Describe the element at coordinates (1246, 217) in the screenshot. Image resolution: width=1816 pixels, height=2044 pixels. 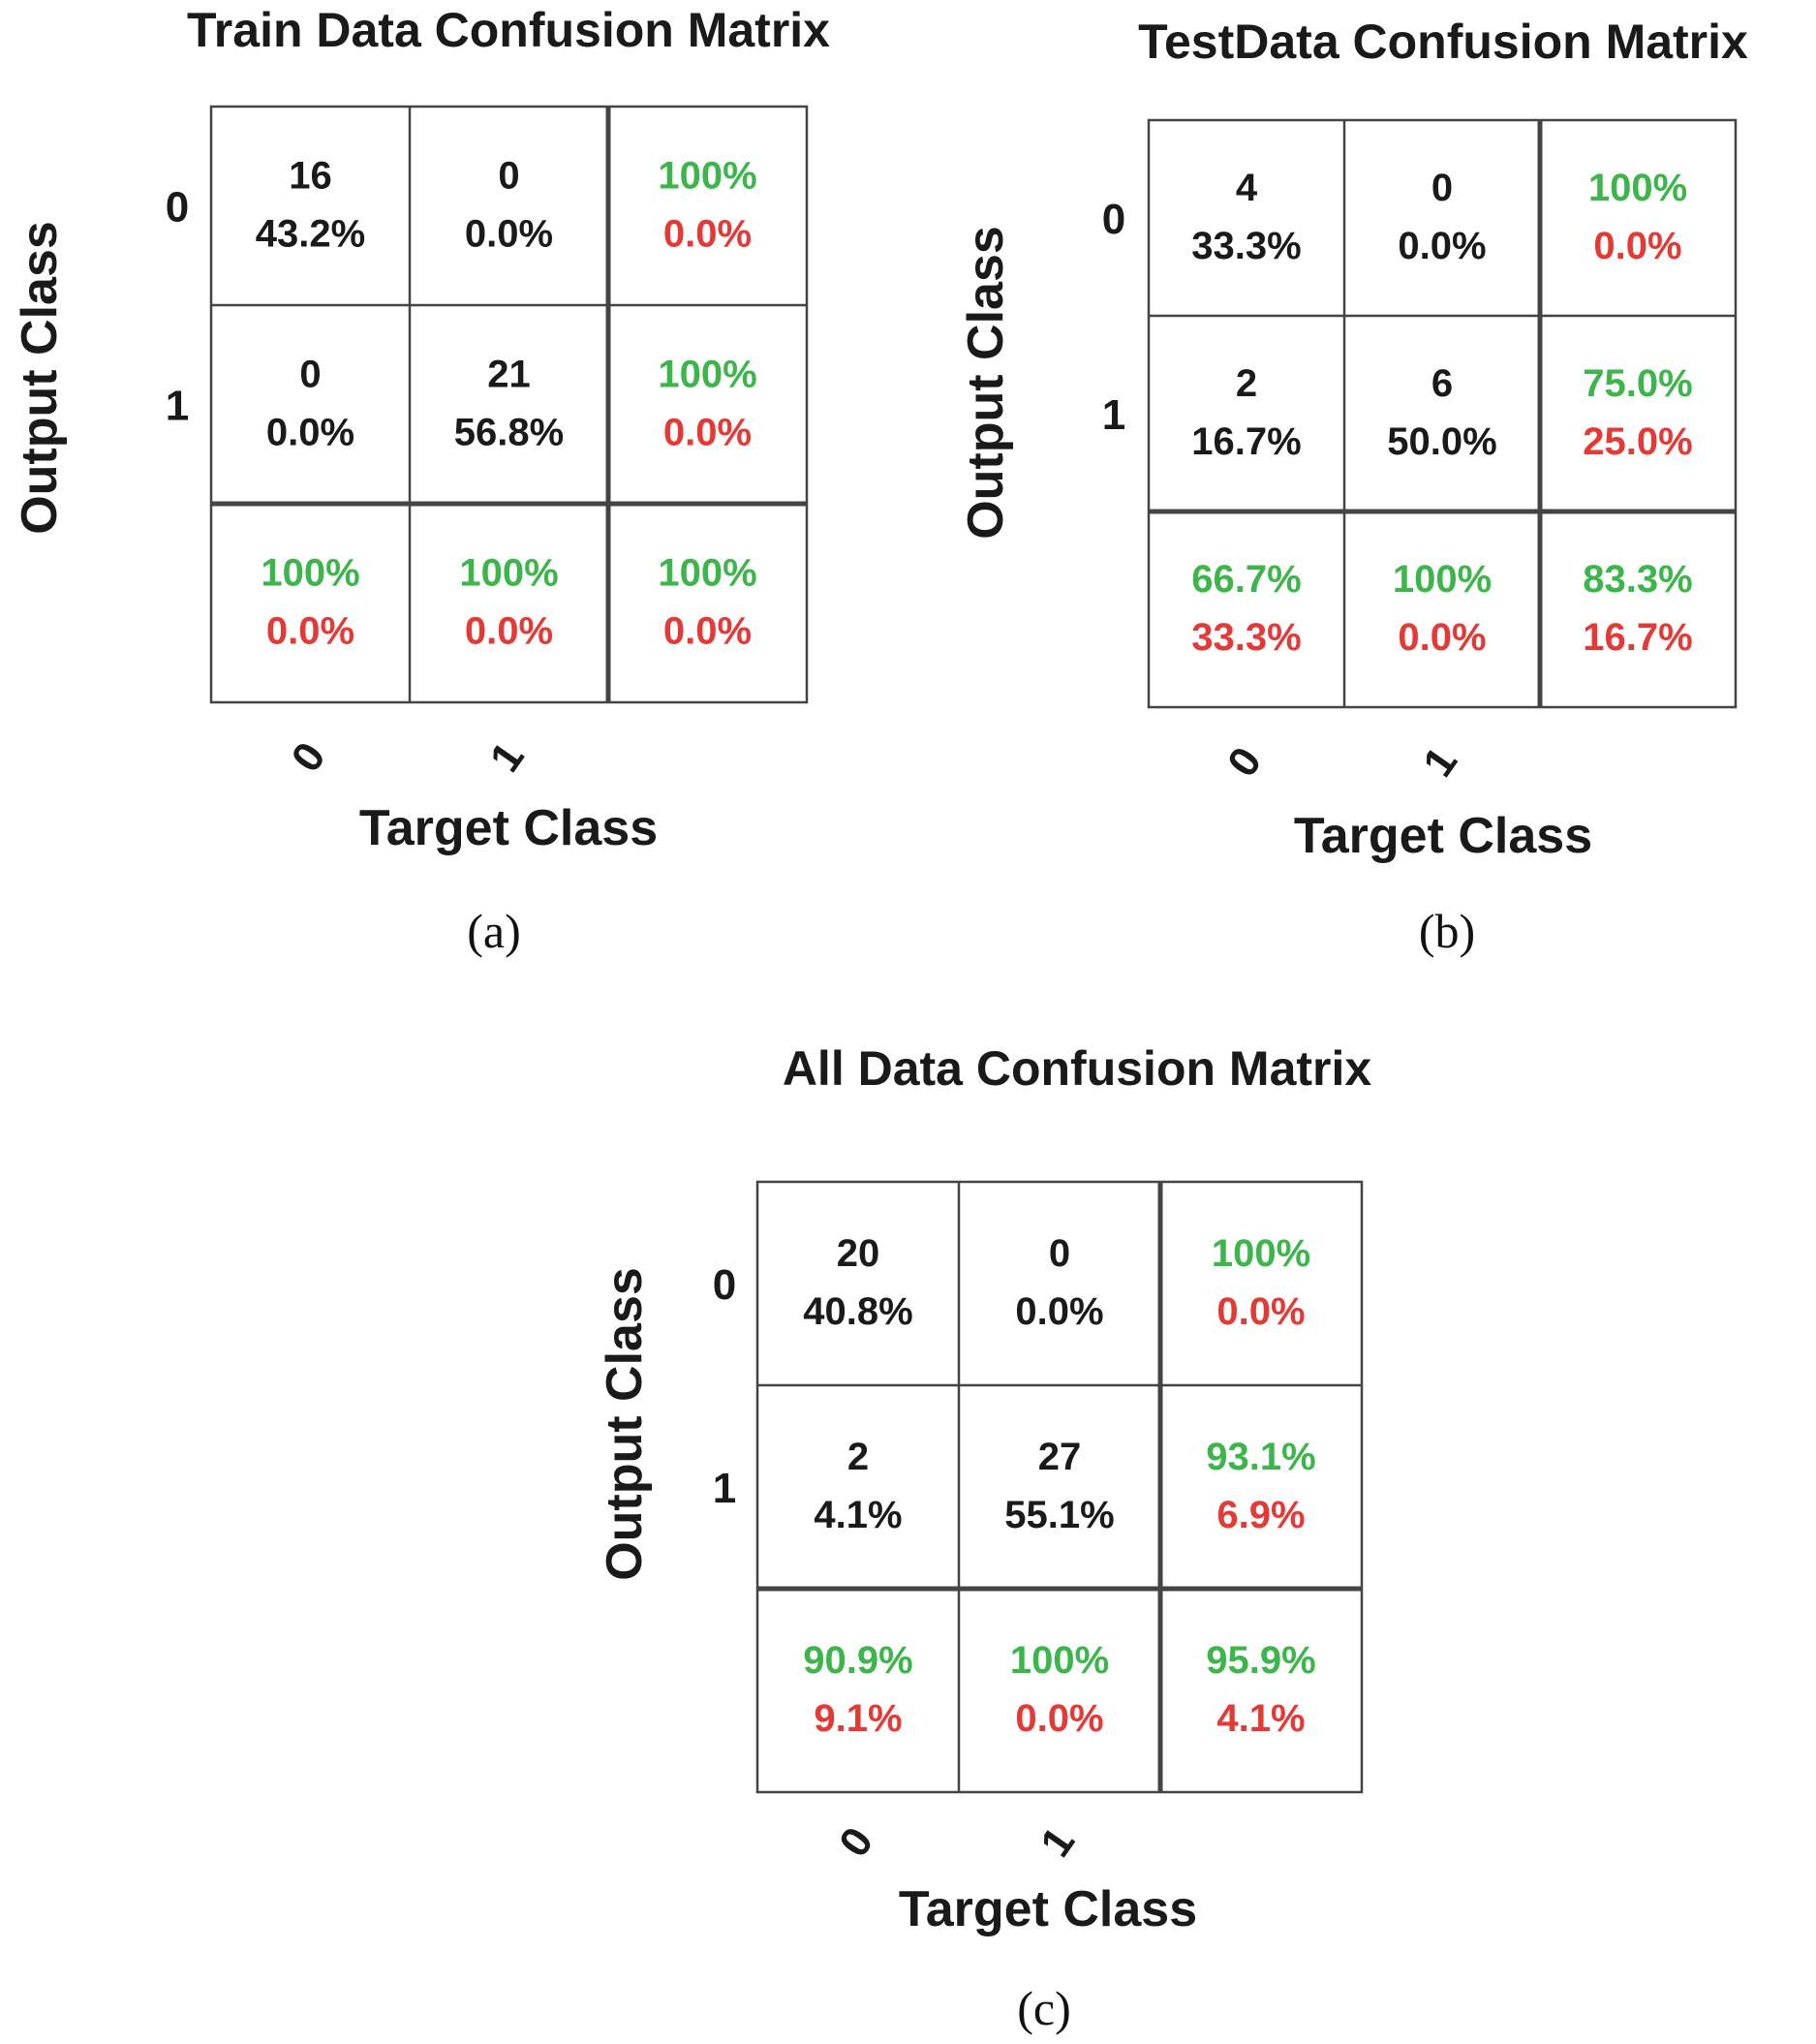
I see `test-cell-r0-c0: 4 33.3%` at that location.